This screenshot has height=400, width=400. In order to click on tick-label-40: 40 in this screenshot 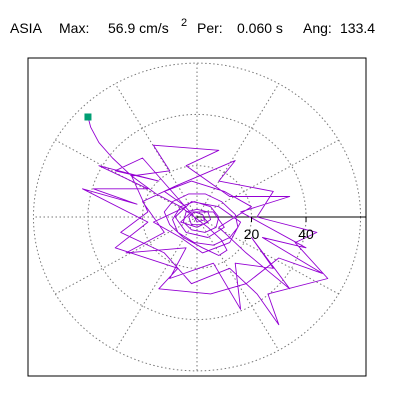, I will do `click(306, 234)`.